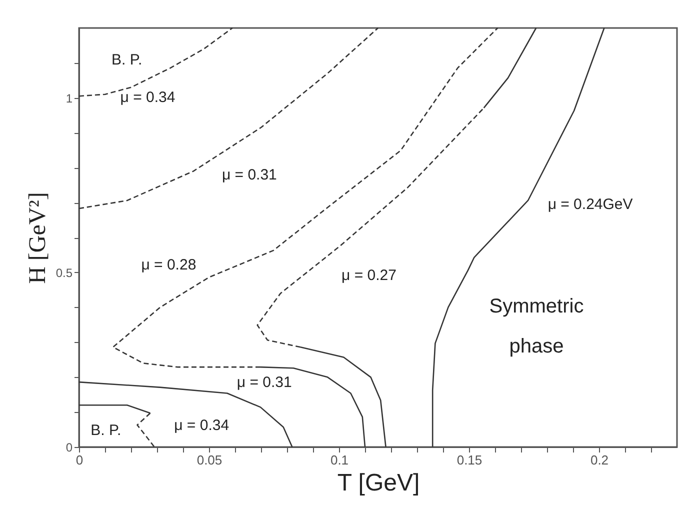  What do you see at coordinates (339, 460) in the screenshot?
I see `x-tick-label: 0.1` at bounding box center [339, 460].